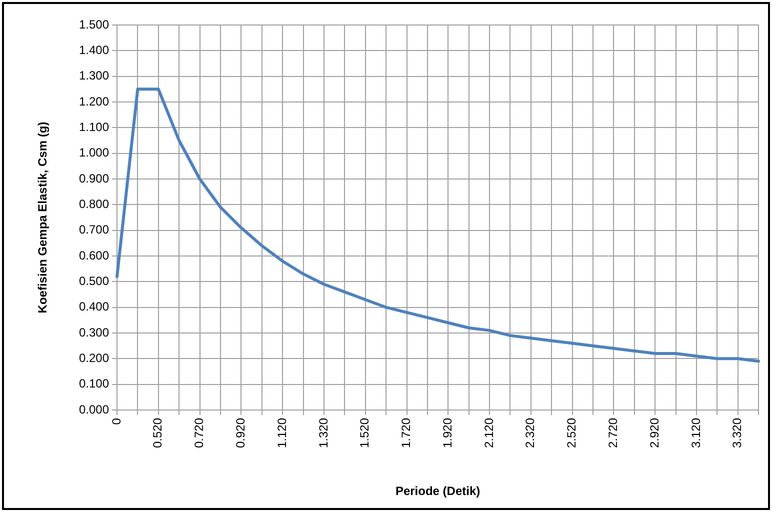  What do you see at coordinates (695, 433) in the screenshot?
I see `x-tick-label: 3.120` at bounding box center [695, 433].